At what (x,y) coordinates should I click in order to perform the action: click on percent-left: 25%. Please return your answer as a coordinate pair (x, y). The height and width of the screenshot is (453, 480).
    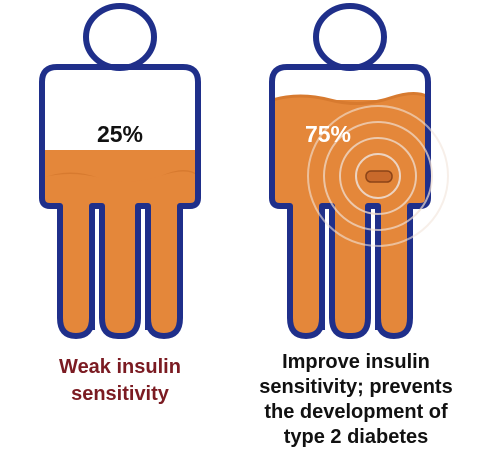
    Looking at the image, I should click on (120, 134).